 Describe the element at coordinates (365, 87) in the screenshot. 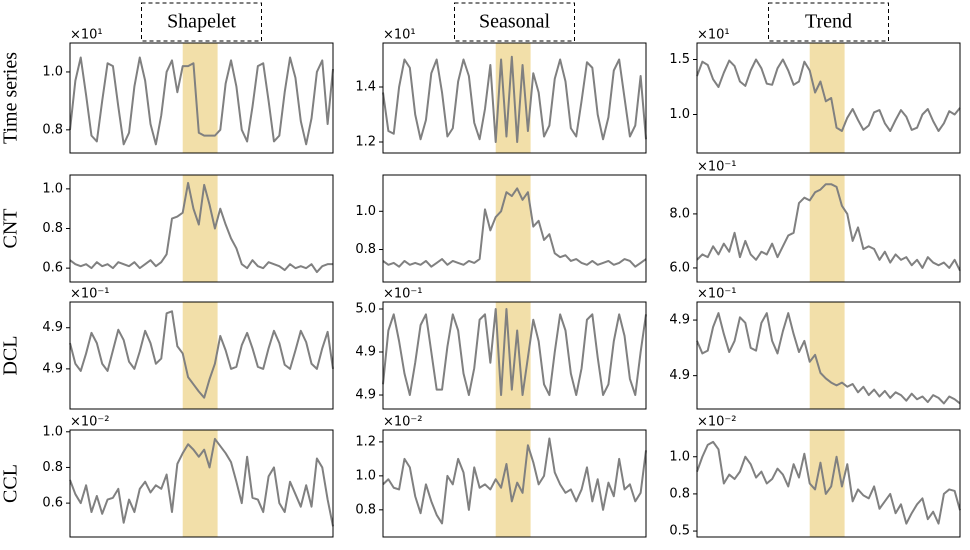

I see `y-tick-label: 1.4` at that location.